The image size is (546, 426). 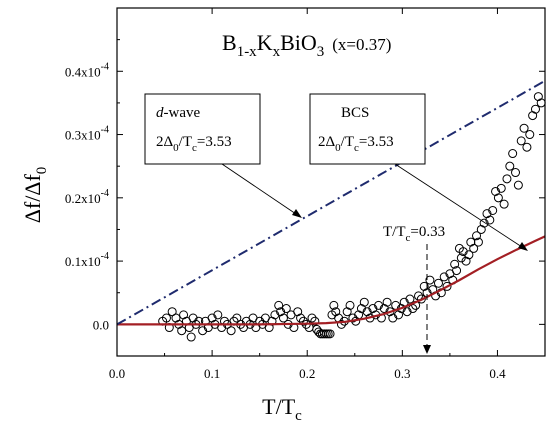 I want to click on y-axis-title-sub: 0, so click(x=42, y=171).